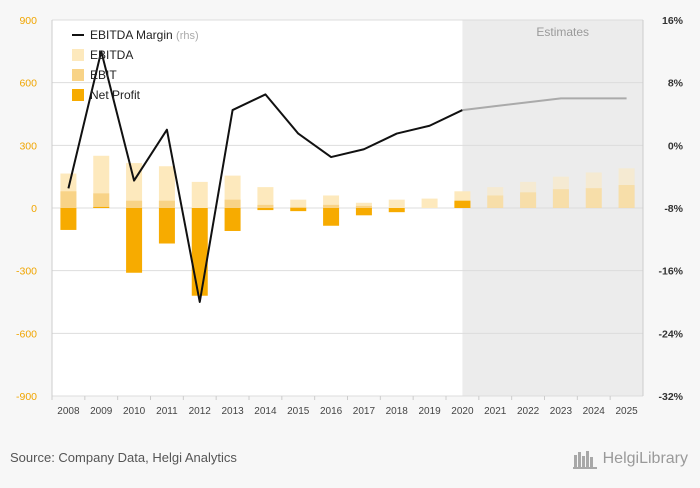 Image resolution: width=700 pixels, height=488 pixels. Describe the element at coordinates (429, 411) in the screenshot. I see `x-tick-label: 2019` at that location.